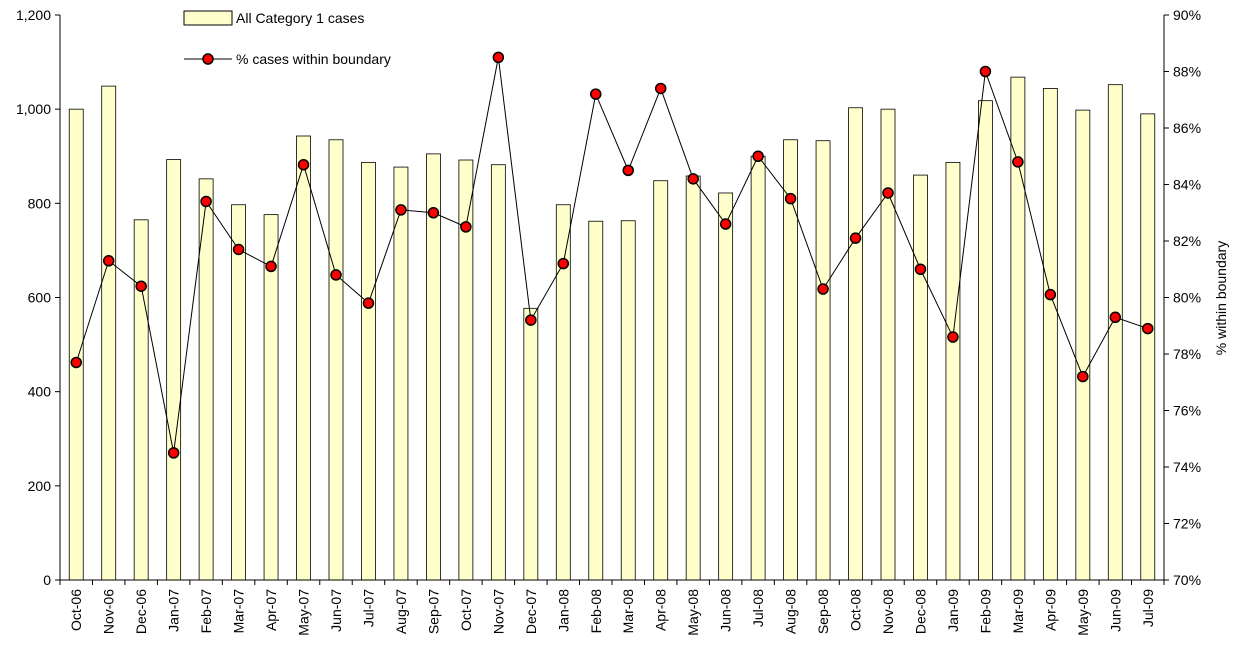  Describe the element at coordinates (856, 610) in the screenshot. I see `x-tick-label: Oct-08` at that location.